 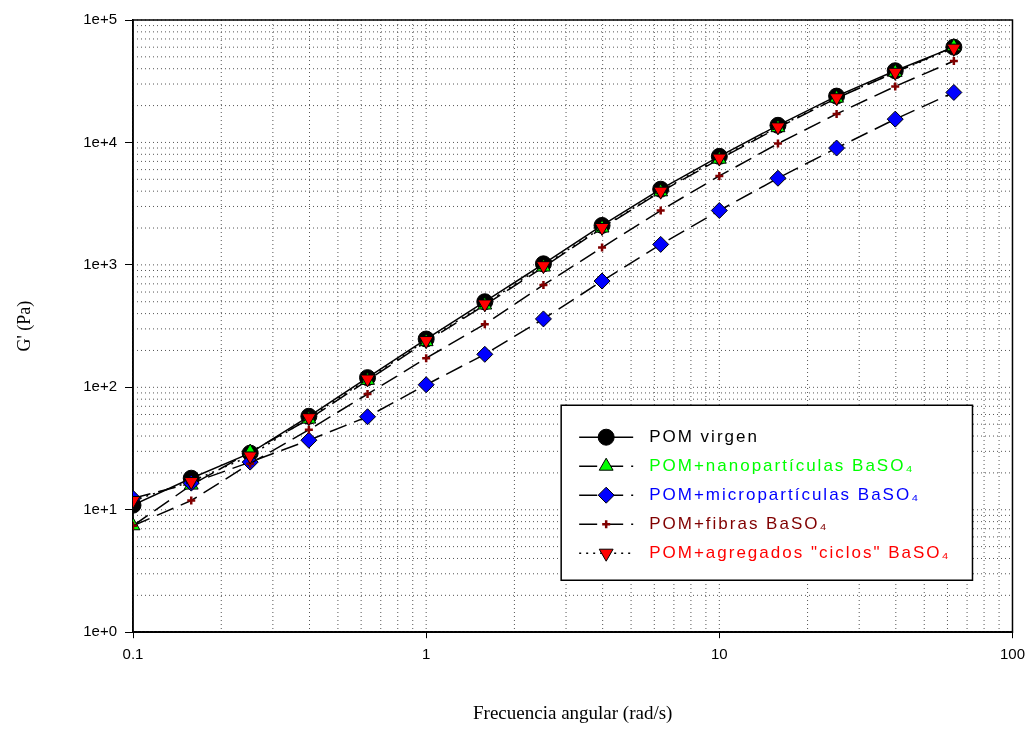 I want to click on x-tick-label: 0.1, so click(x=133, y=654).